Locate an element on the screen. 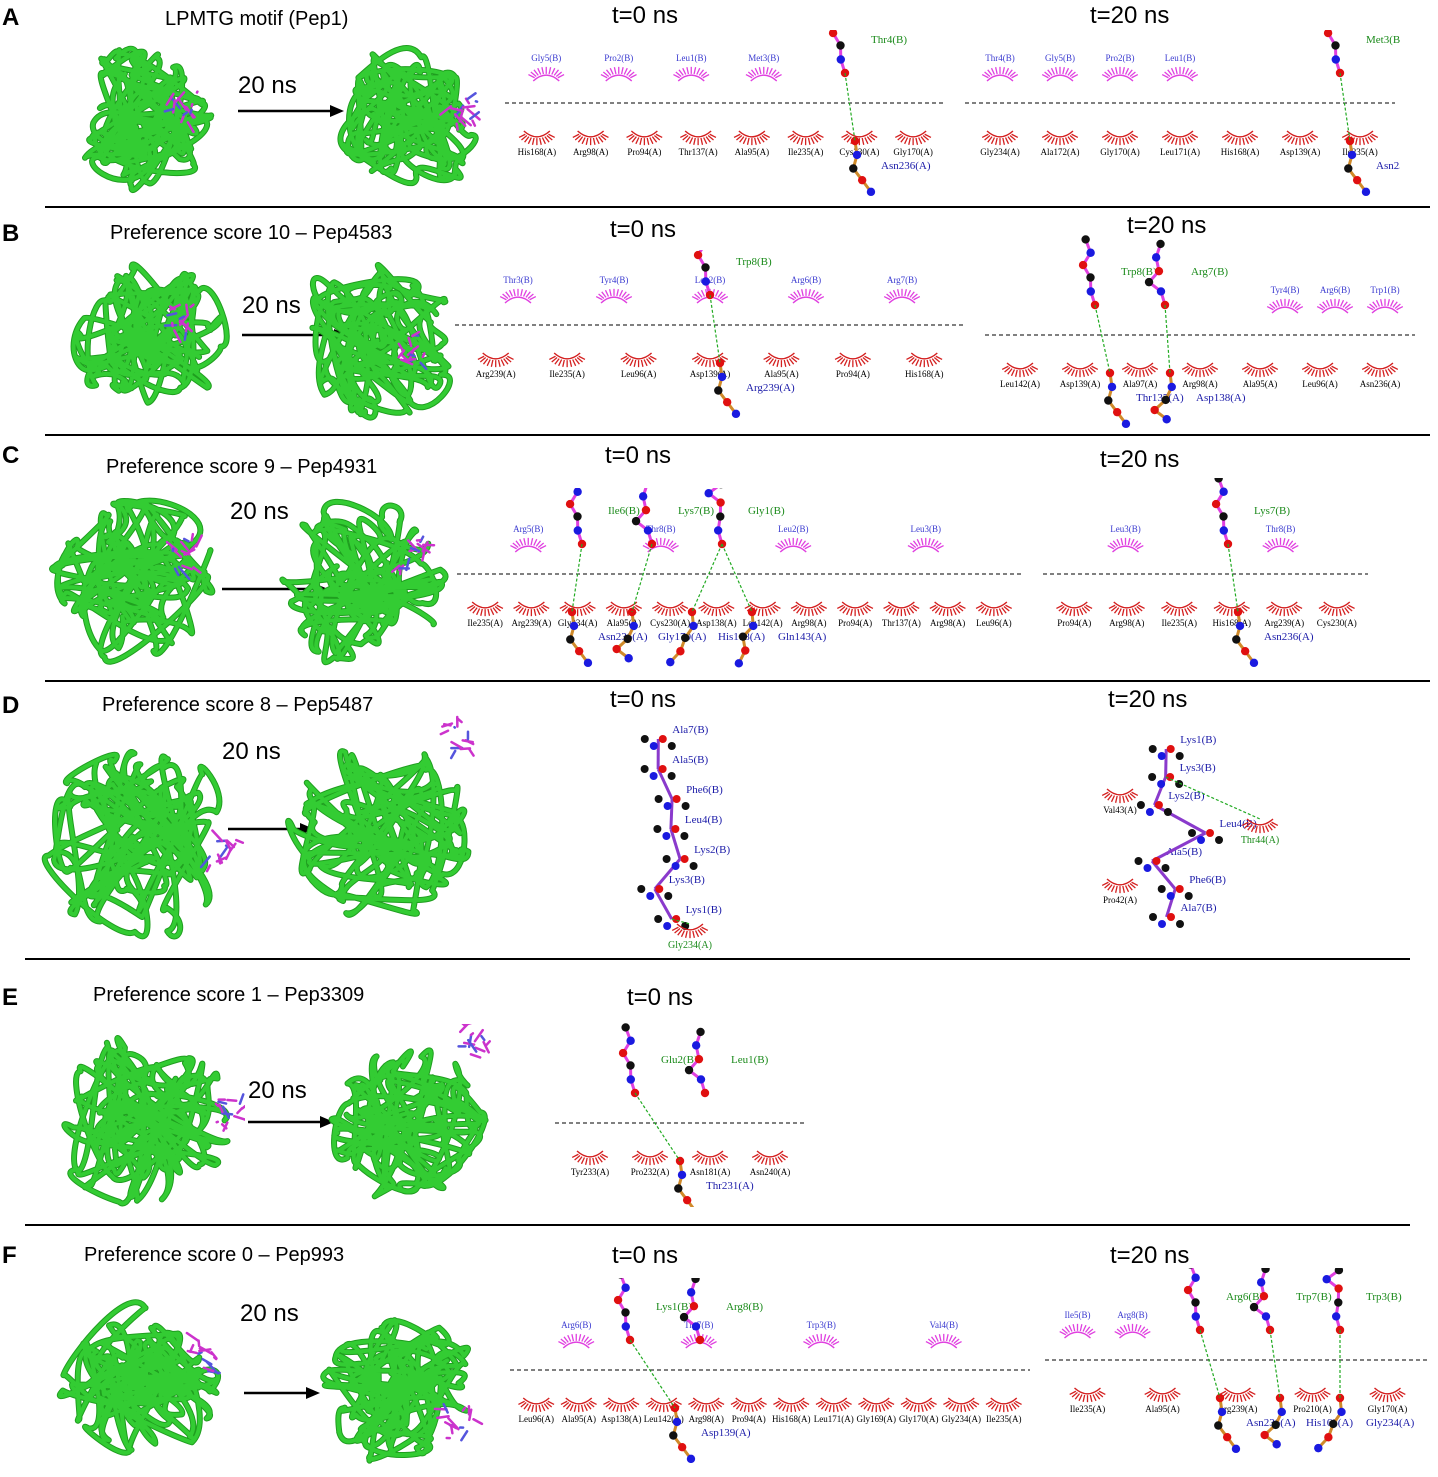  contact-label: Asp138(A) is located at coordinates (716, 623).